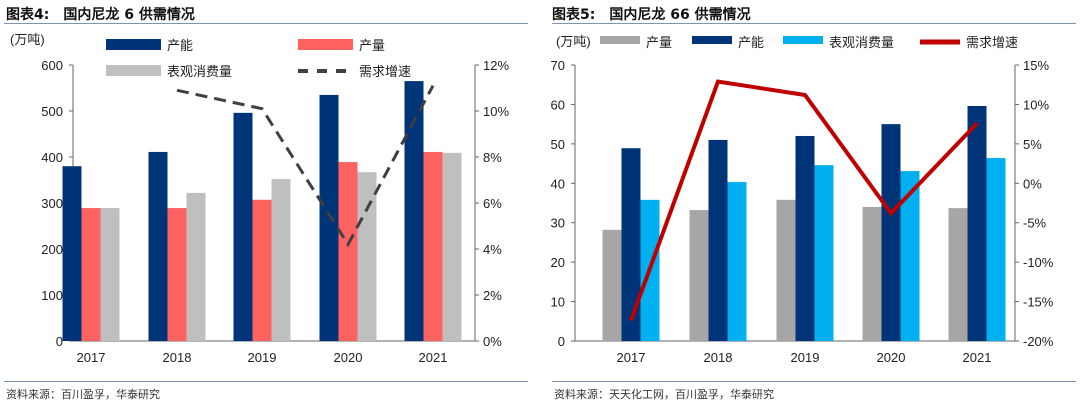  Describe the element at coordinates (664, 394) in the screenshot. I see `chart2-source: 资料来源：天天化工网，百川盈孚，华泰研究` at that location.